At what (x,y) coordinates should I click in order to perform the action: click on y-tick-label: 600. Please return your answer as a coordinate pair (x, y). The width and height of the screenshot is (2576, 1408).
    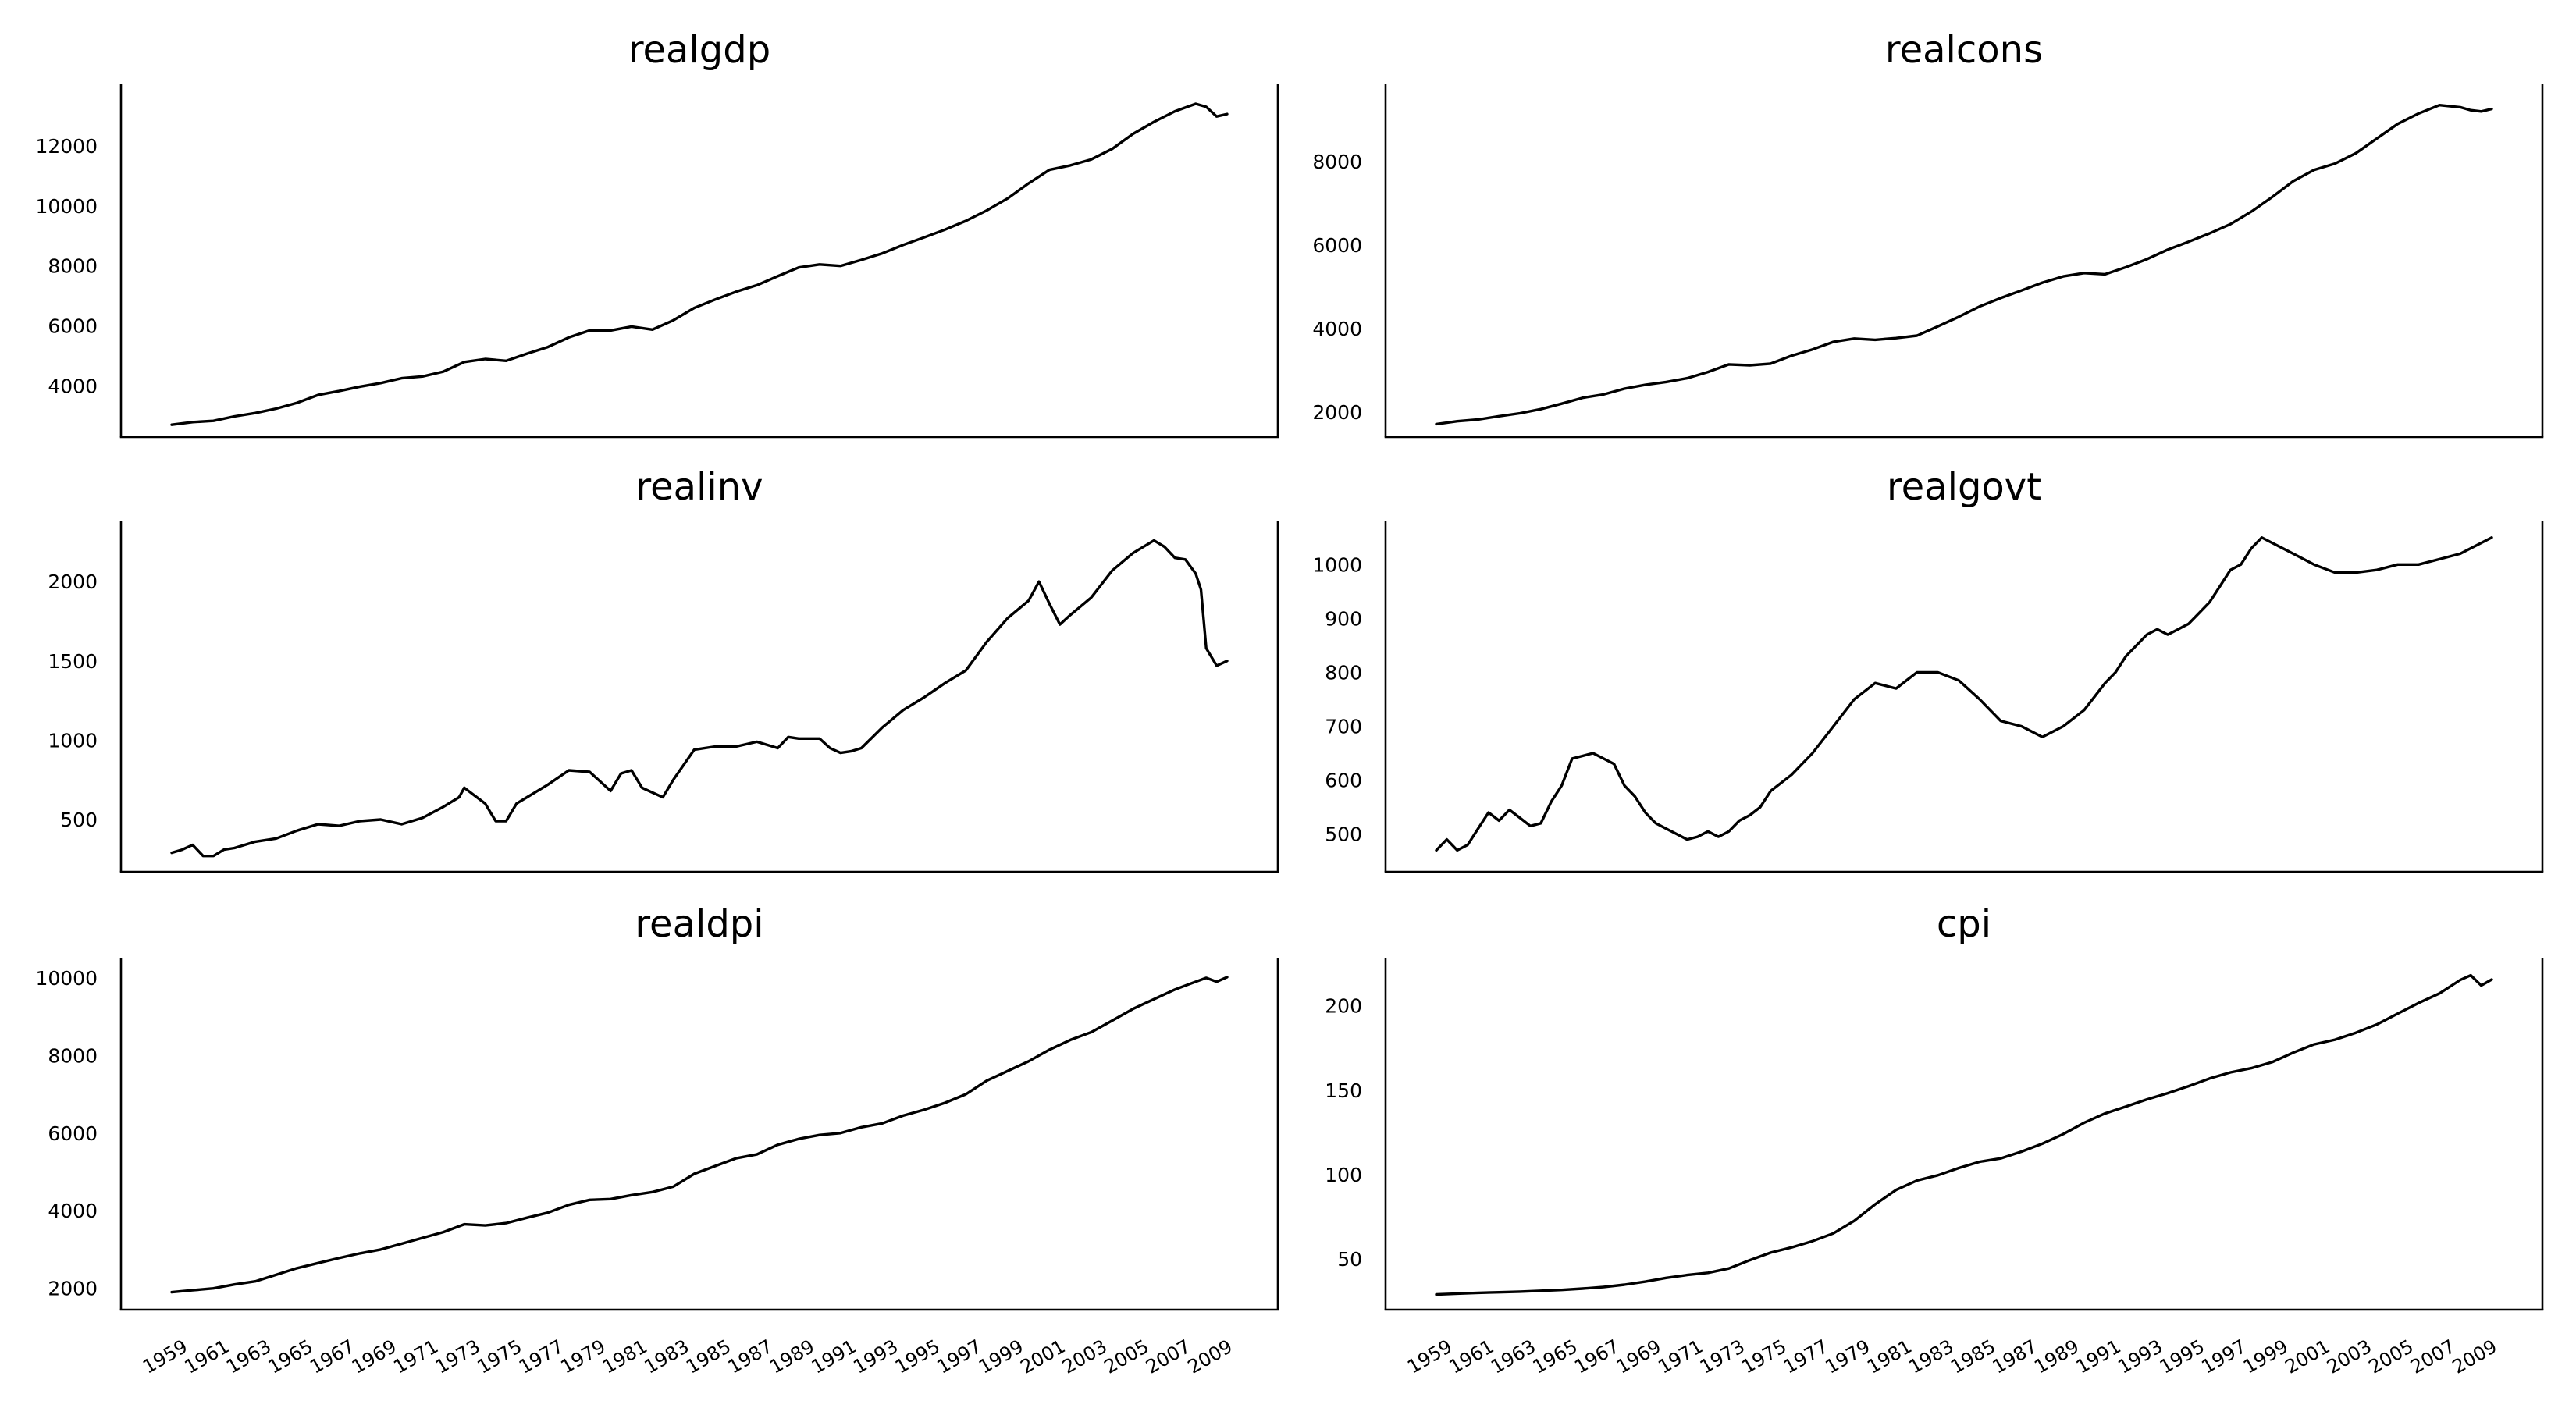
    Looking at the image, I should click on (1343, 781).